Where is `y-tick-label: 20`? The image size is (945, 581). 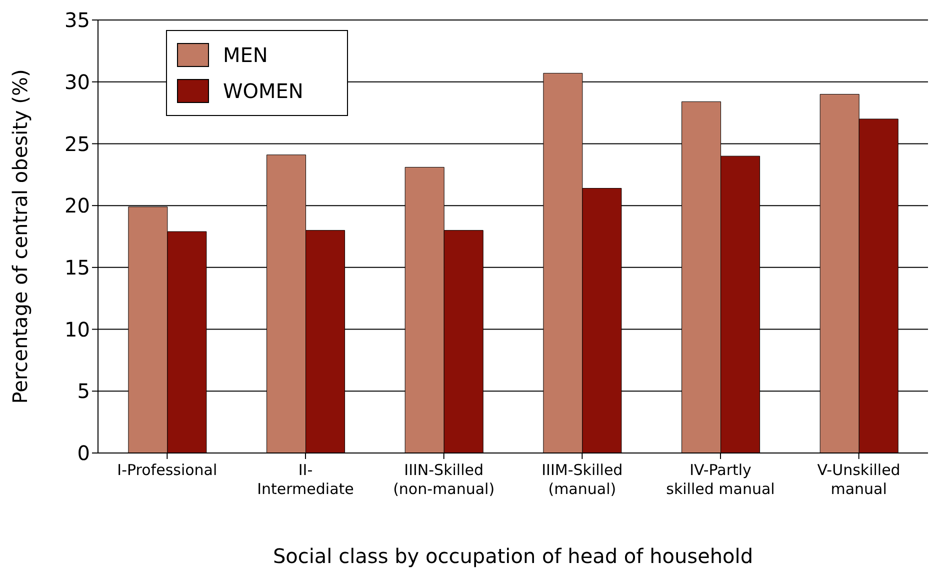 y-tick-label: 20 is located at coordinates (77, 206).